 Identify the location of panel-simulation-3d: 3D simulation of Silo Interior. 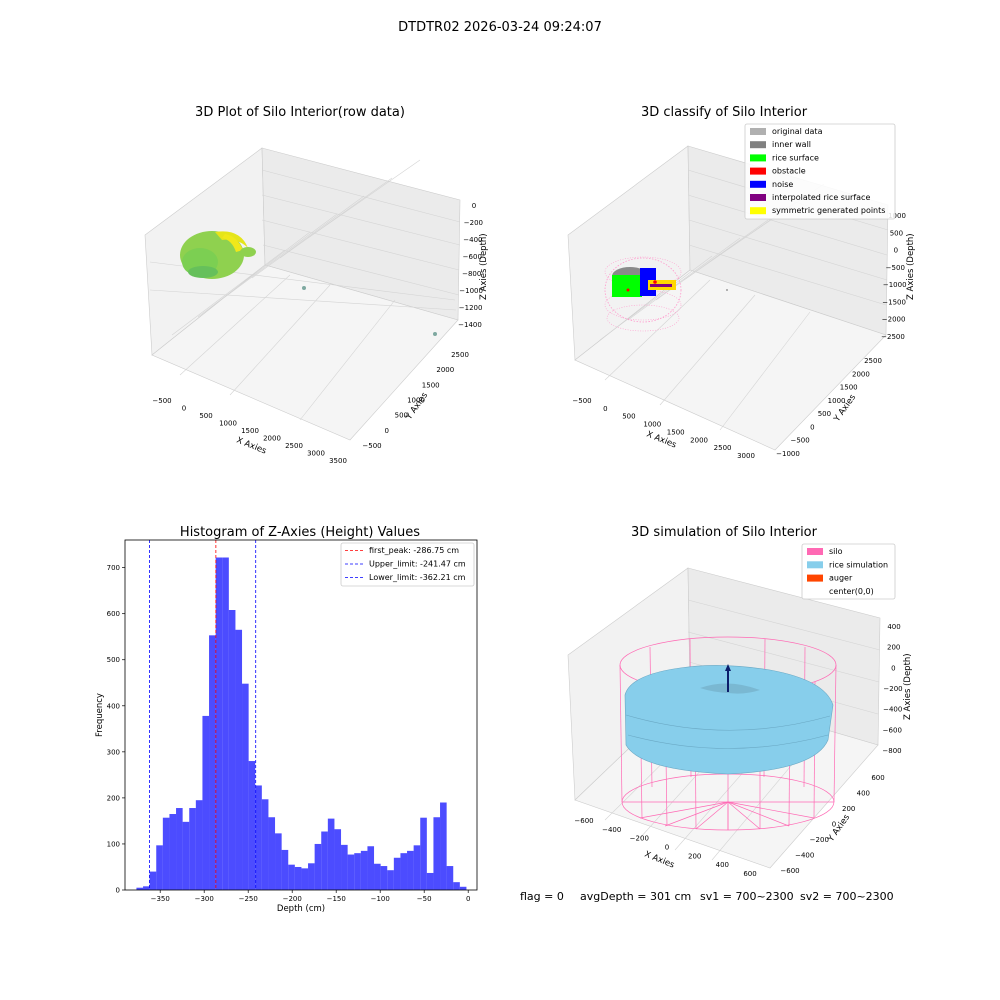
(740, 701).